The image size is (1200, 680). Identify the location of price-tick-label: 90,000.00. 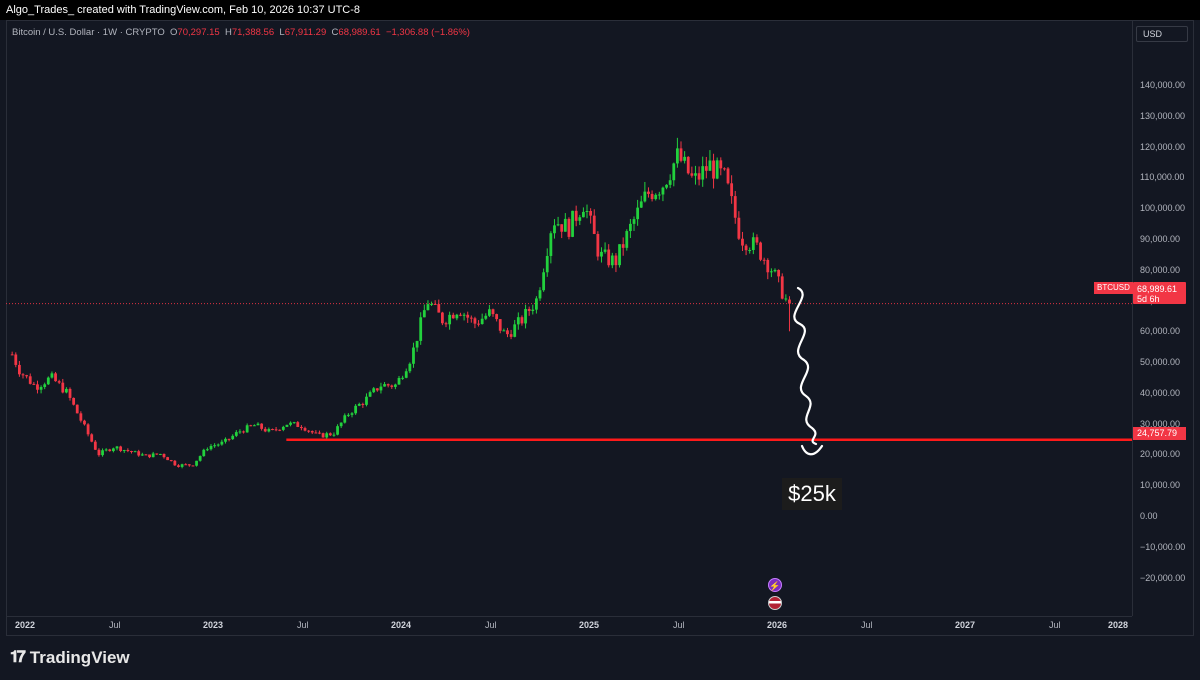
(1160, 238).